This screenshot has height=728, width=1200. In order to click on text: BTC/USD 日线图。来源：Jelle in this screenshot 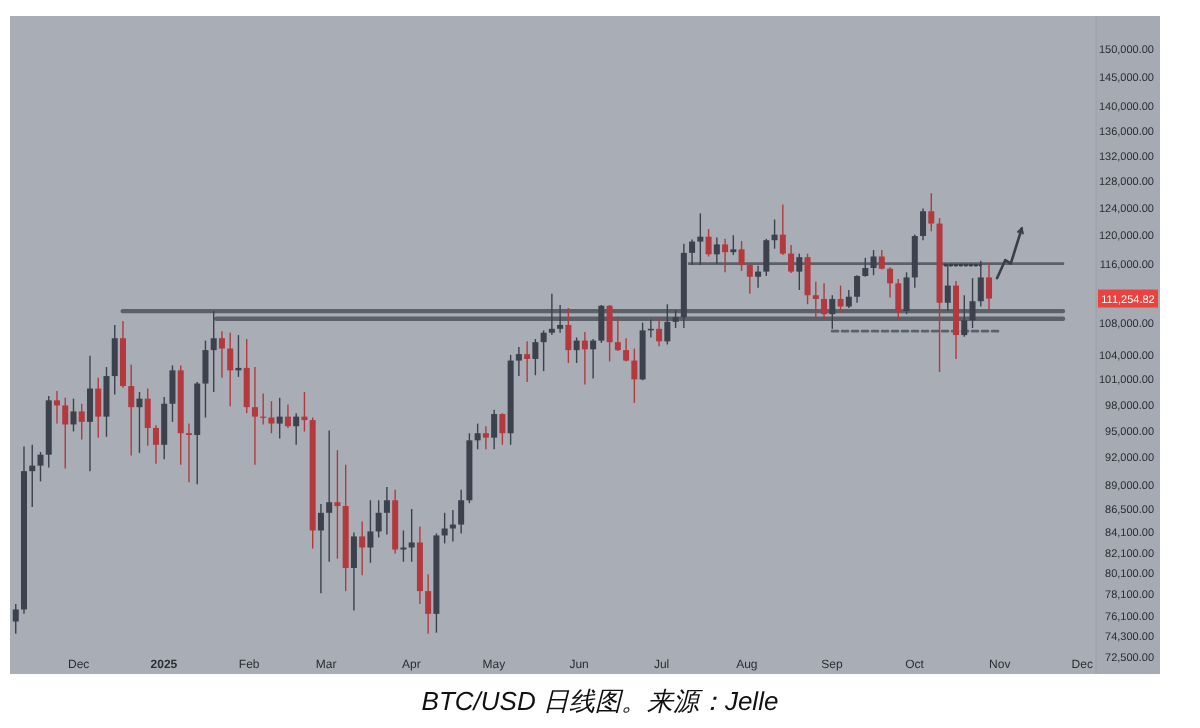, I will do `click(600, 701)`.